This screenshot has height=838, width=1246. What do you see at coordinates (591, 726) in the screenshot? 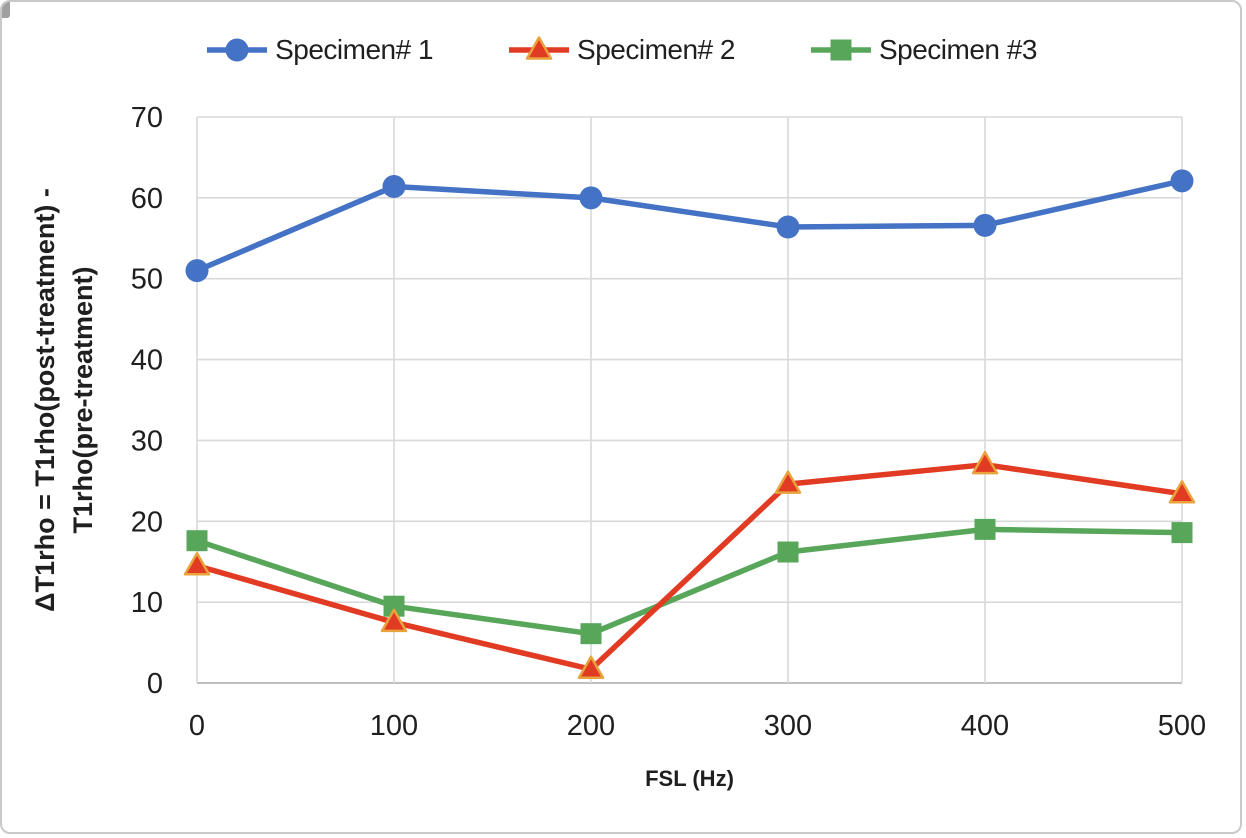
I see `svg-text: 200` at bounding box center [591, 726].